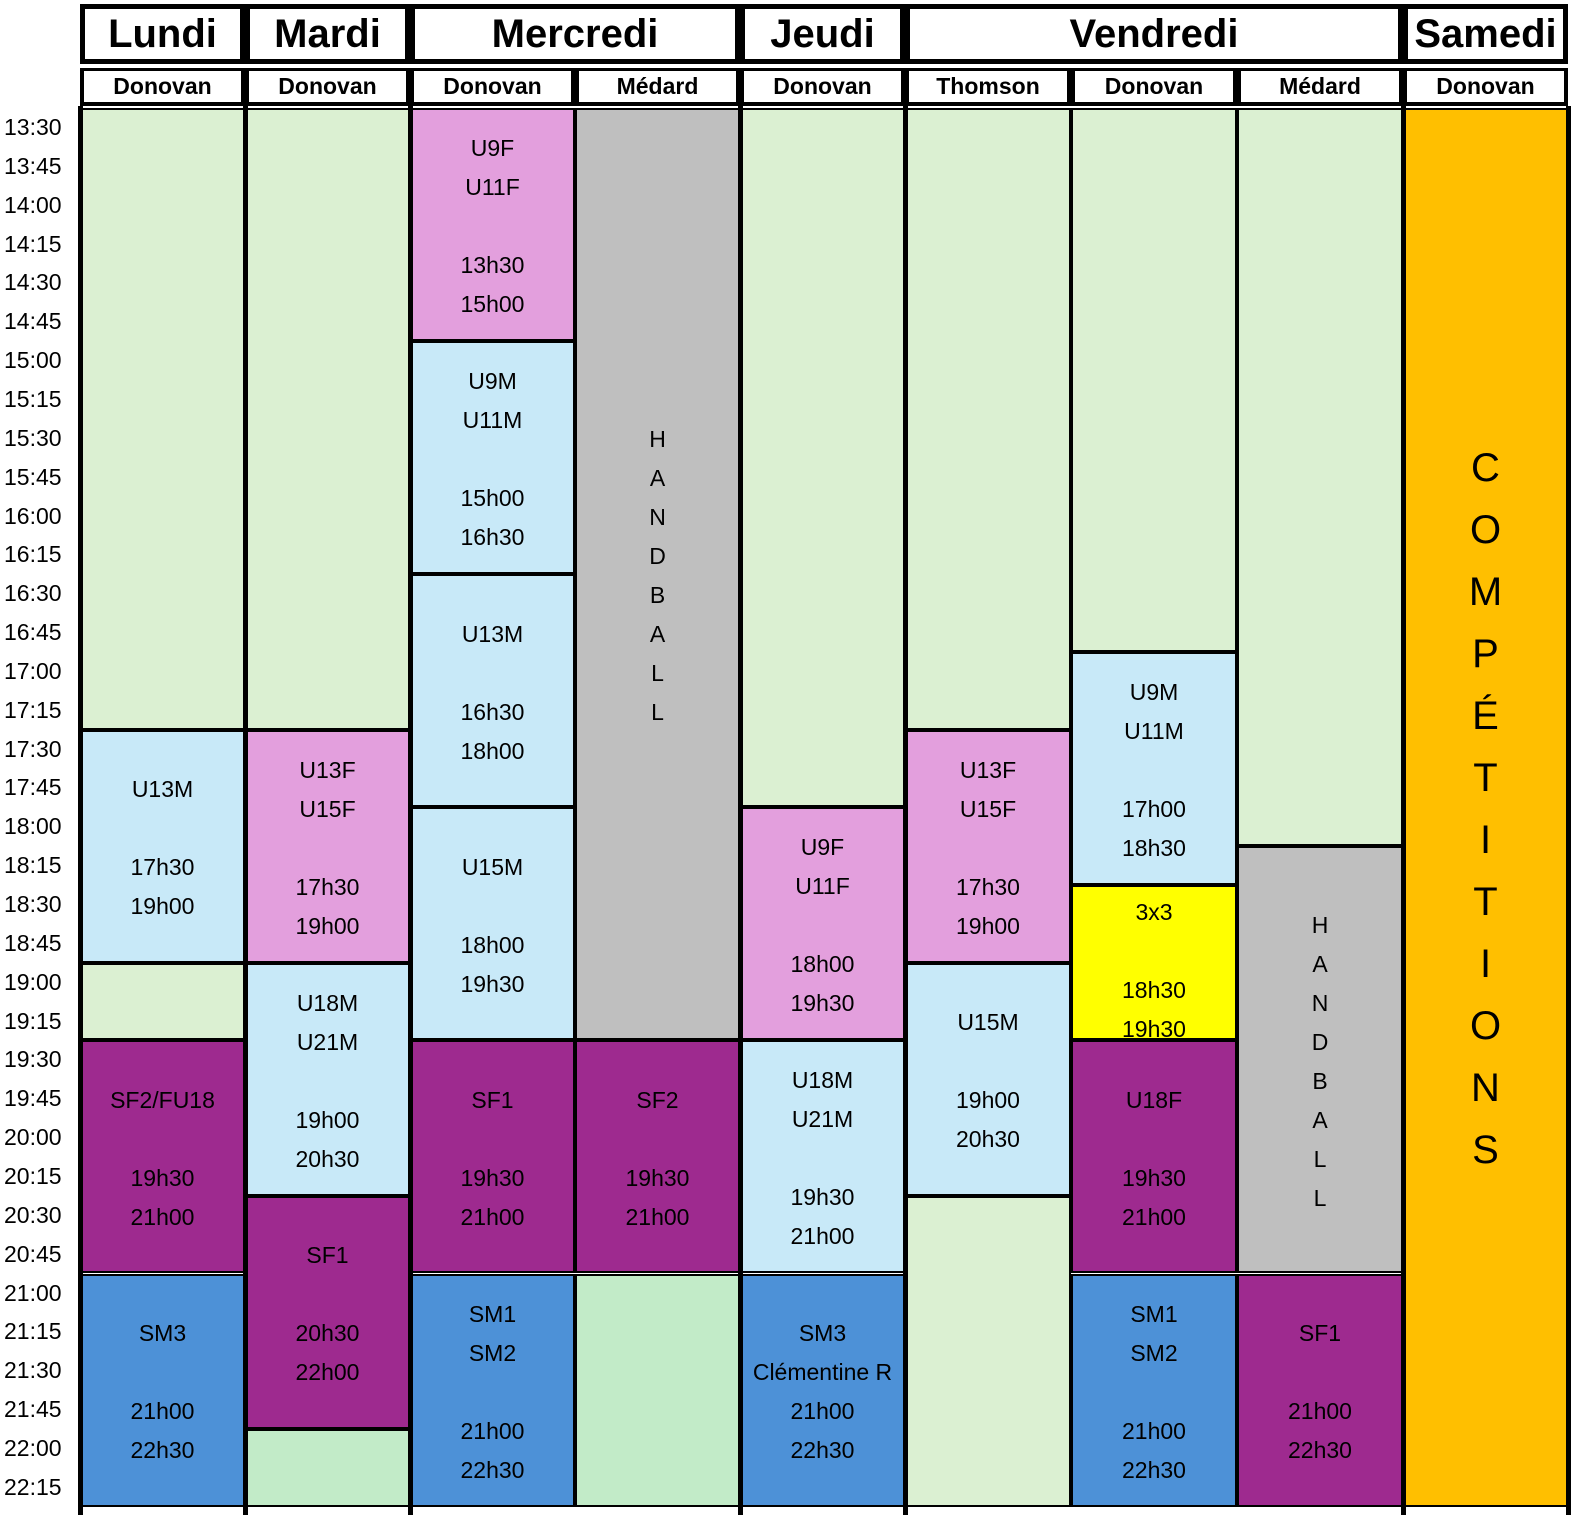 The height and width of the screenshot is (1515, 1577). I want to click on time-label: 17:15, so click(33, 709).